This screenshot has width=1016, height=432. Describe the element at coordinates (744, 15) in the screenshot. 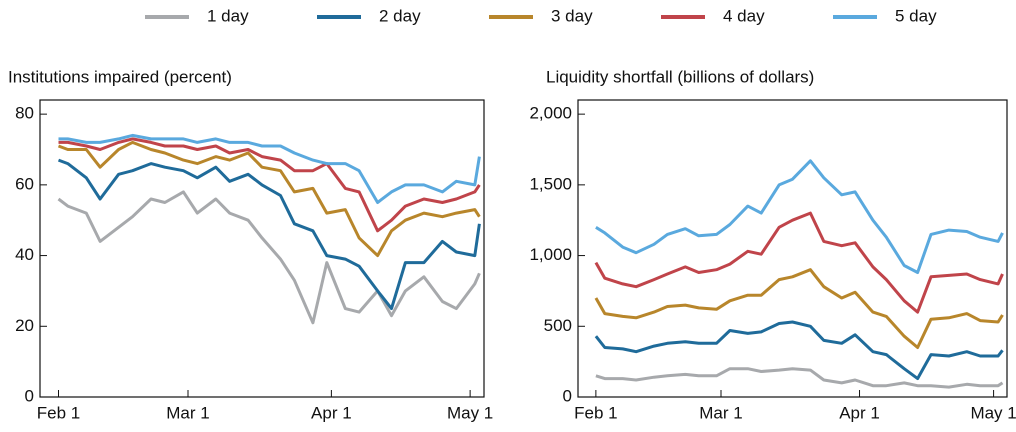

I see `legend-label: 4 day` at that location.